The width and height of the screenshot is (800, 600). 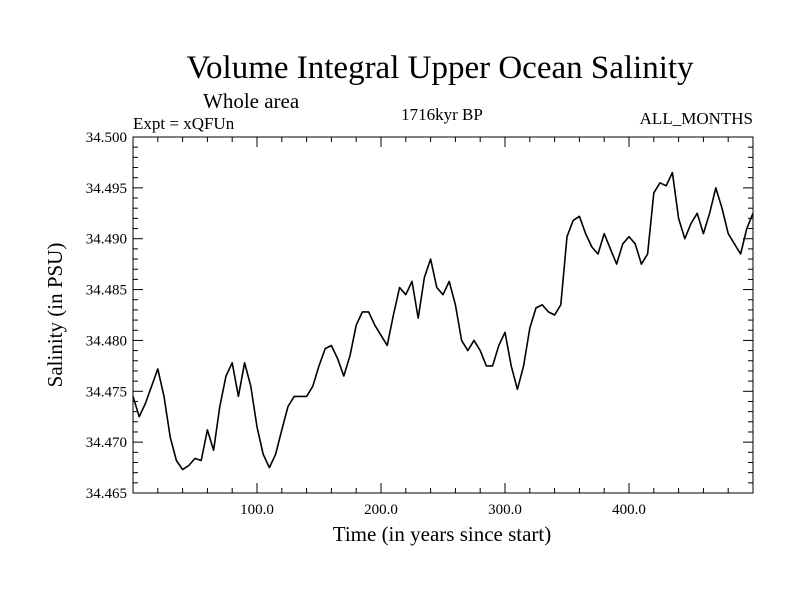 What do you see at coordinates (696, 118) in the screenshot?
I see `months-label: ALL_MONTHS` at bounding box center [696, 118].